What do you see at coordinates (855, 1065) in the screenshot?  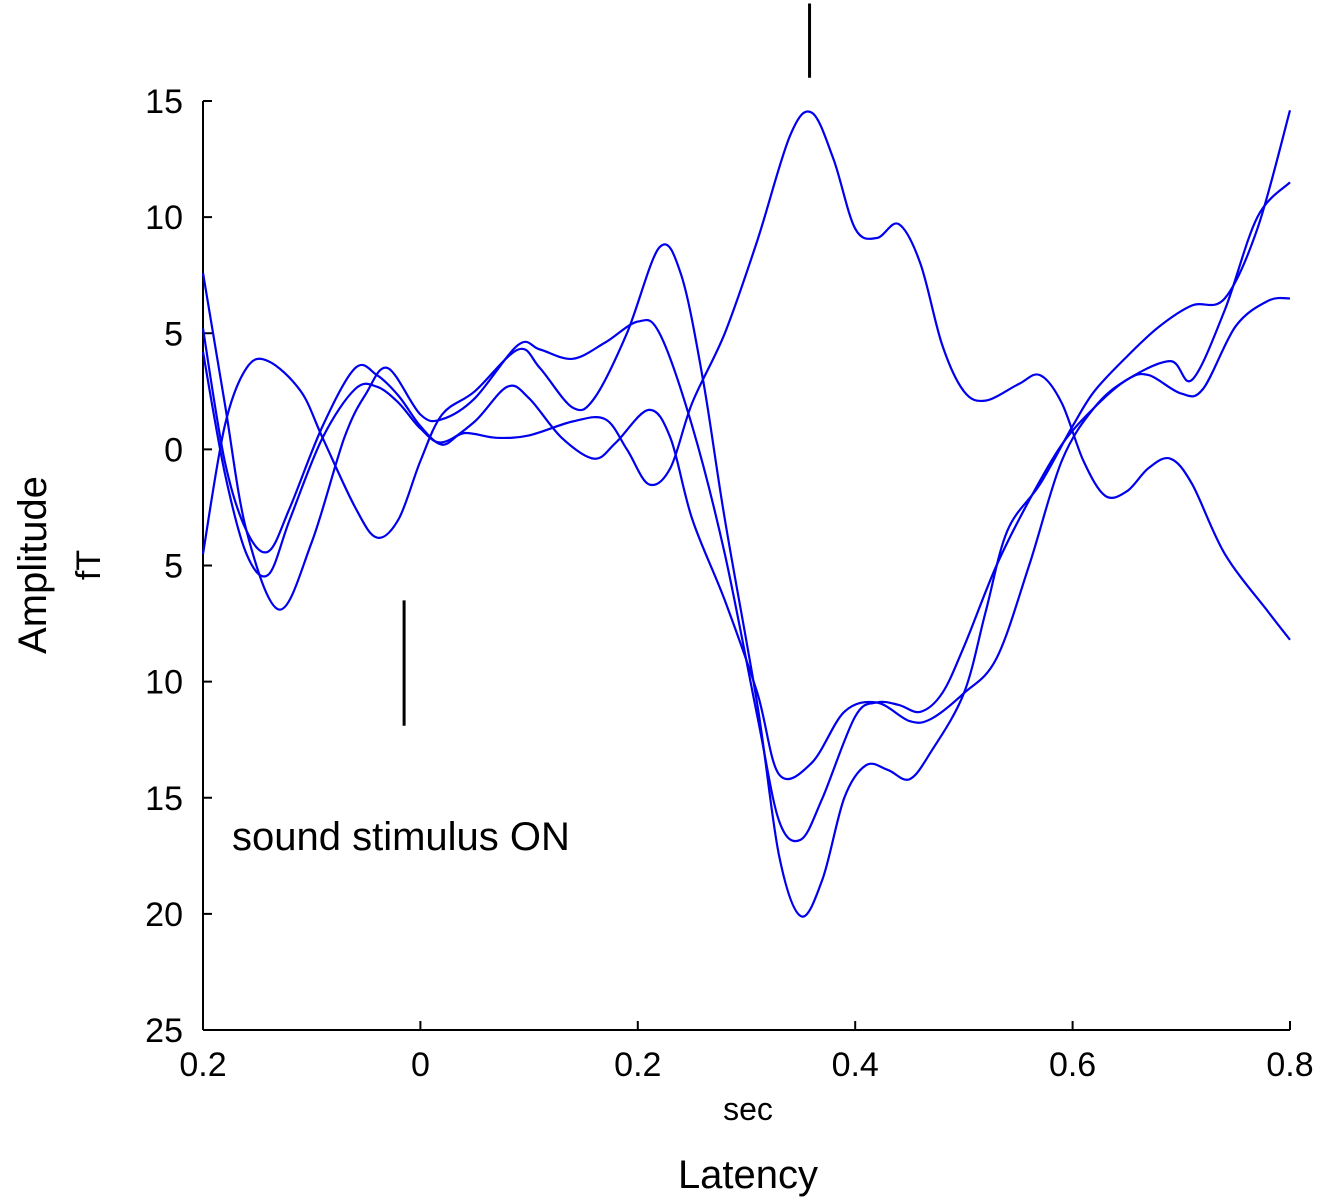 I see `x-tick-label: 0.4` at bounding box center [855, 1065].